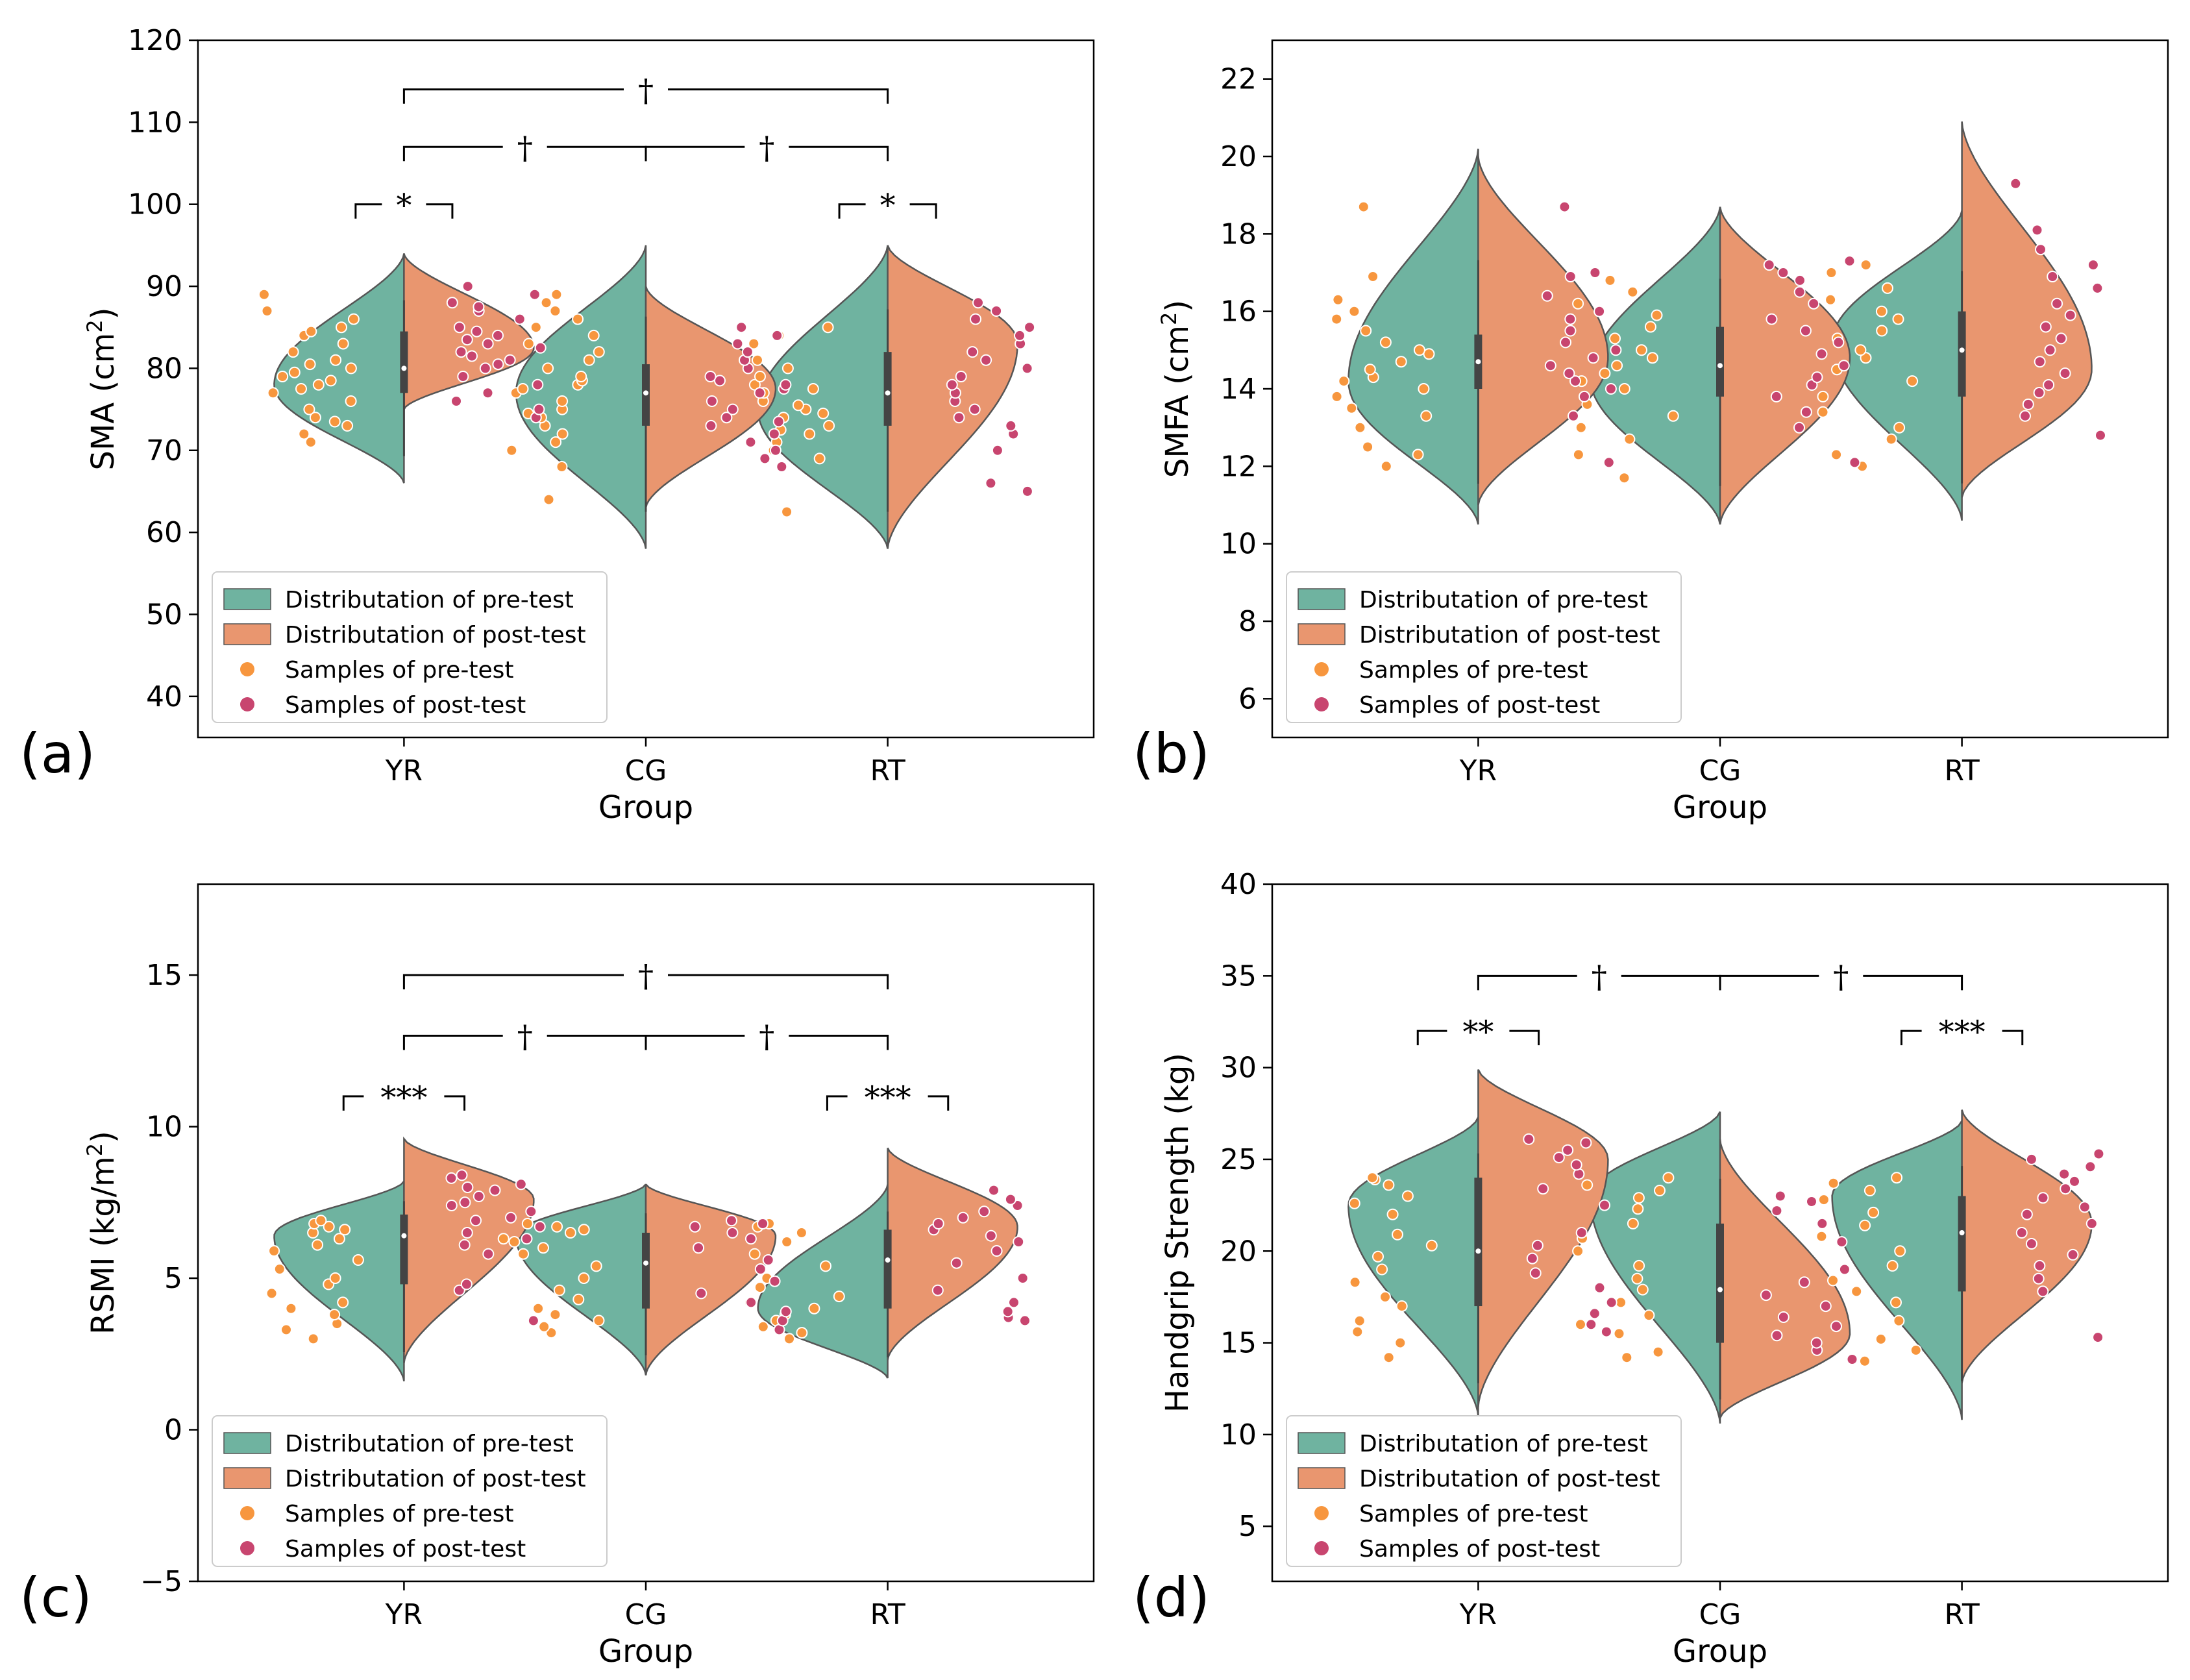 The height and width of the screenshot is (1680, 2190). What do you see at coordinates (1177, 1233) in the screenshot?
I see `y-axis-title: Handgrip Strength (kg)` at bounding box center [1177, 1233].